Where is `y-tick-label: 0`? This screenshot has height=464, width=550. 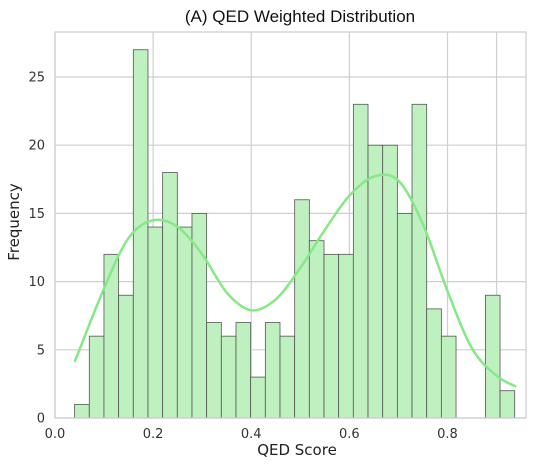 y-tick-label: 0 is located at coordinates (41, 419).